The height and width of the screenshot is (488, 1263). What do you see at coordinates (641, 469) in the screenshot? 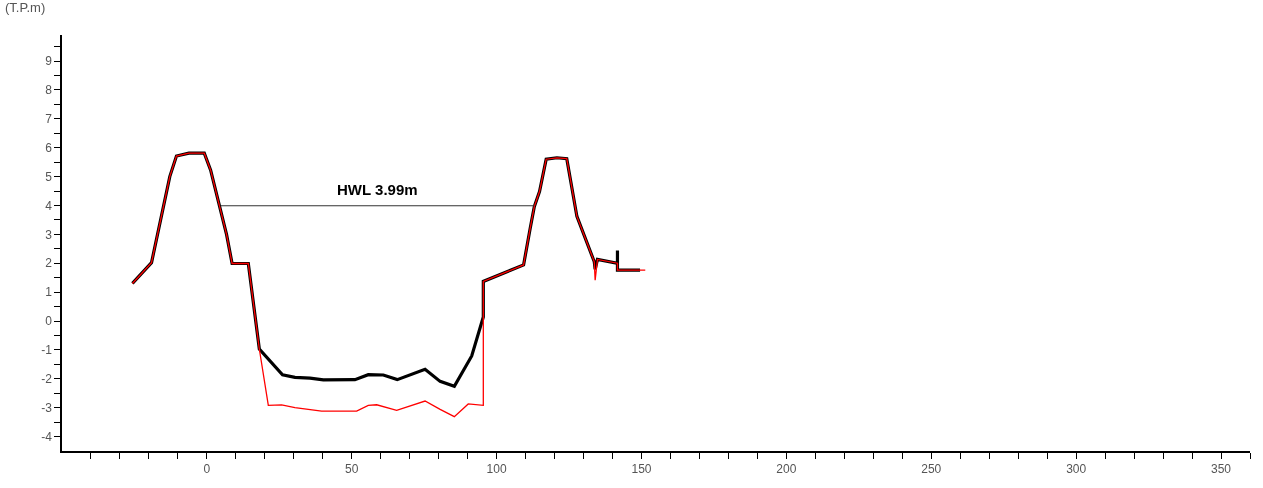
I see `x-tick-label: 150` at bounding box center [641, 469].